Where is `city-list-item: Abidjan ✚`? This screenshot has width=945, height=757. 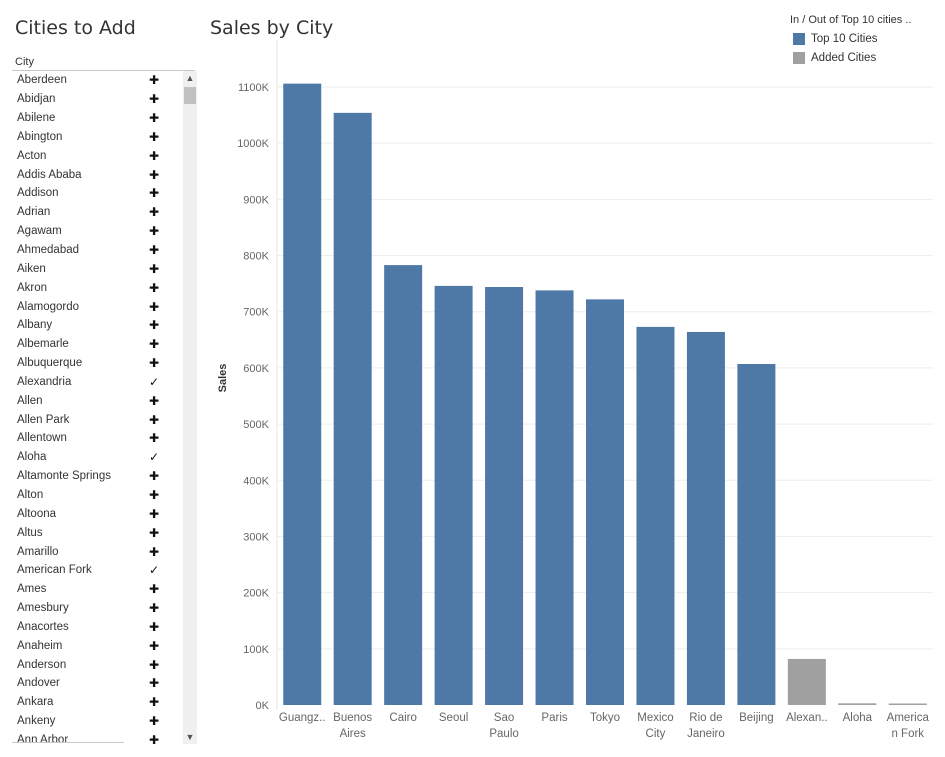
city-list-item: Abidjan ✚ is located at coordinates (98, 99).